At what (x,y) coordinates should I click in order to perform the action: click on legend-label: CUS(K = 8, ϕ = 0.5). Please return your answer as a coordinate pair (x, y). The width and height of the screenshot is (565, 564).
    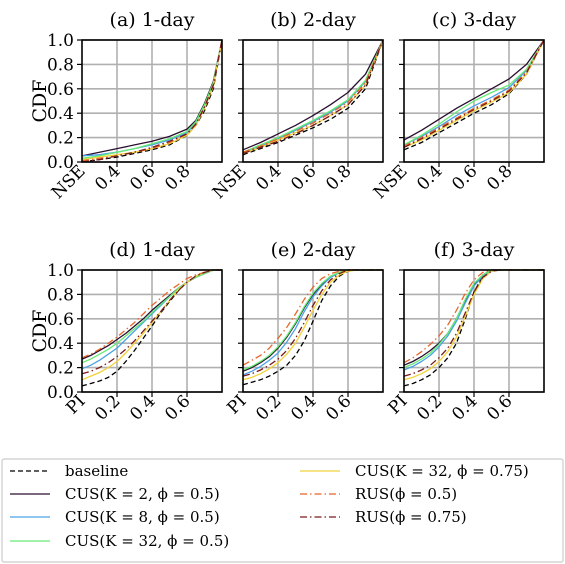
    Looking at the image, I should click on (142, 517).